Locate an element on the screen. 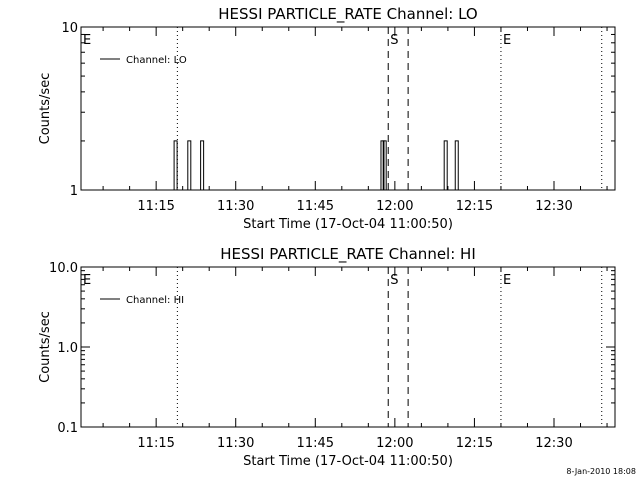  y-tick-label: 10 is located at coordinates (69, 28).